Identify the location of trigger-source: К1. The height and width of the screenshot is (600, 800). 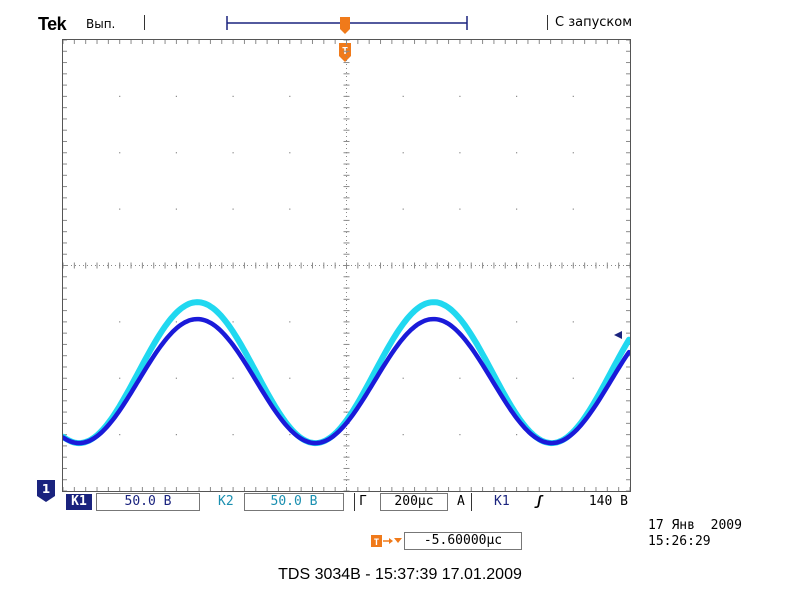
(502, 501).